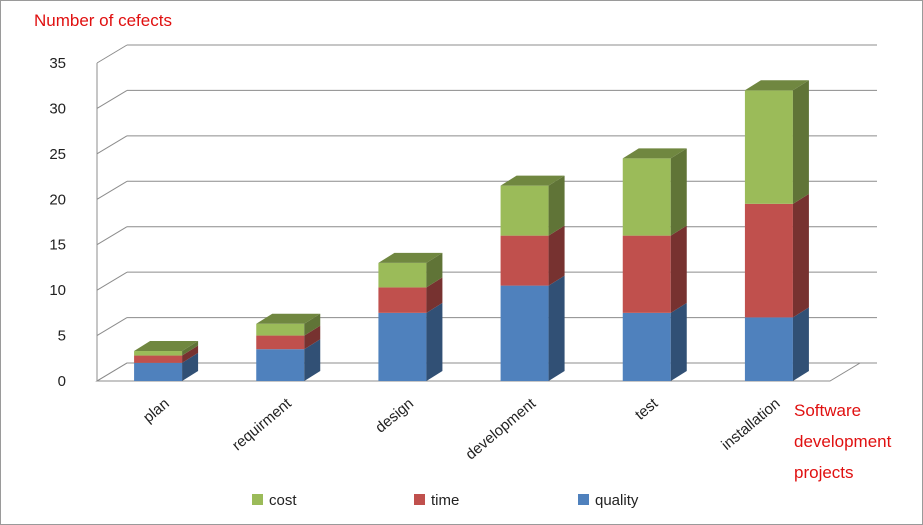  I want to click on x-axis-label-line-3: projects, so click(824, 472).